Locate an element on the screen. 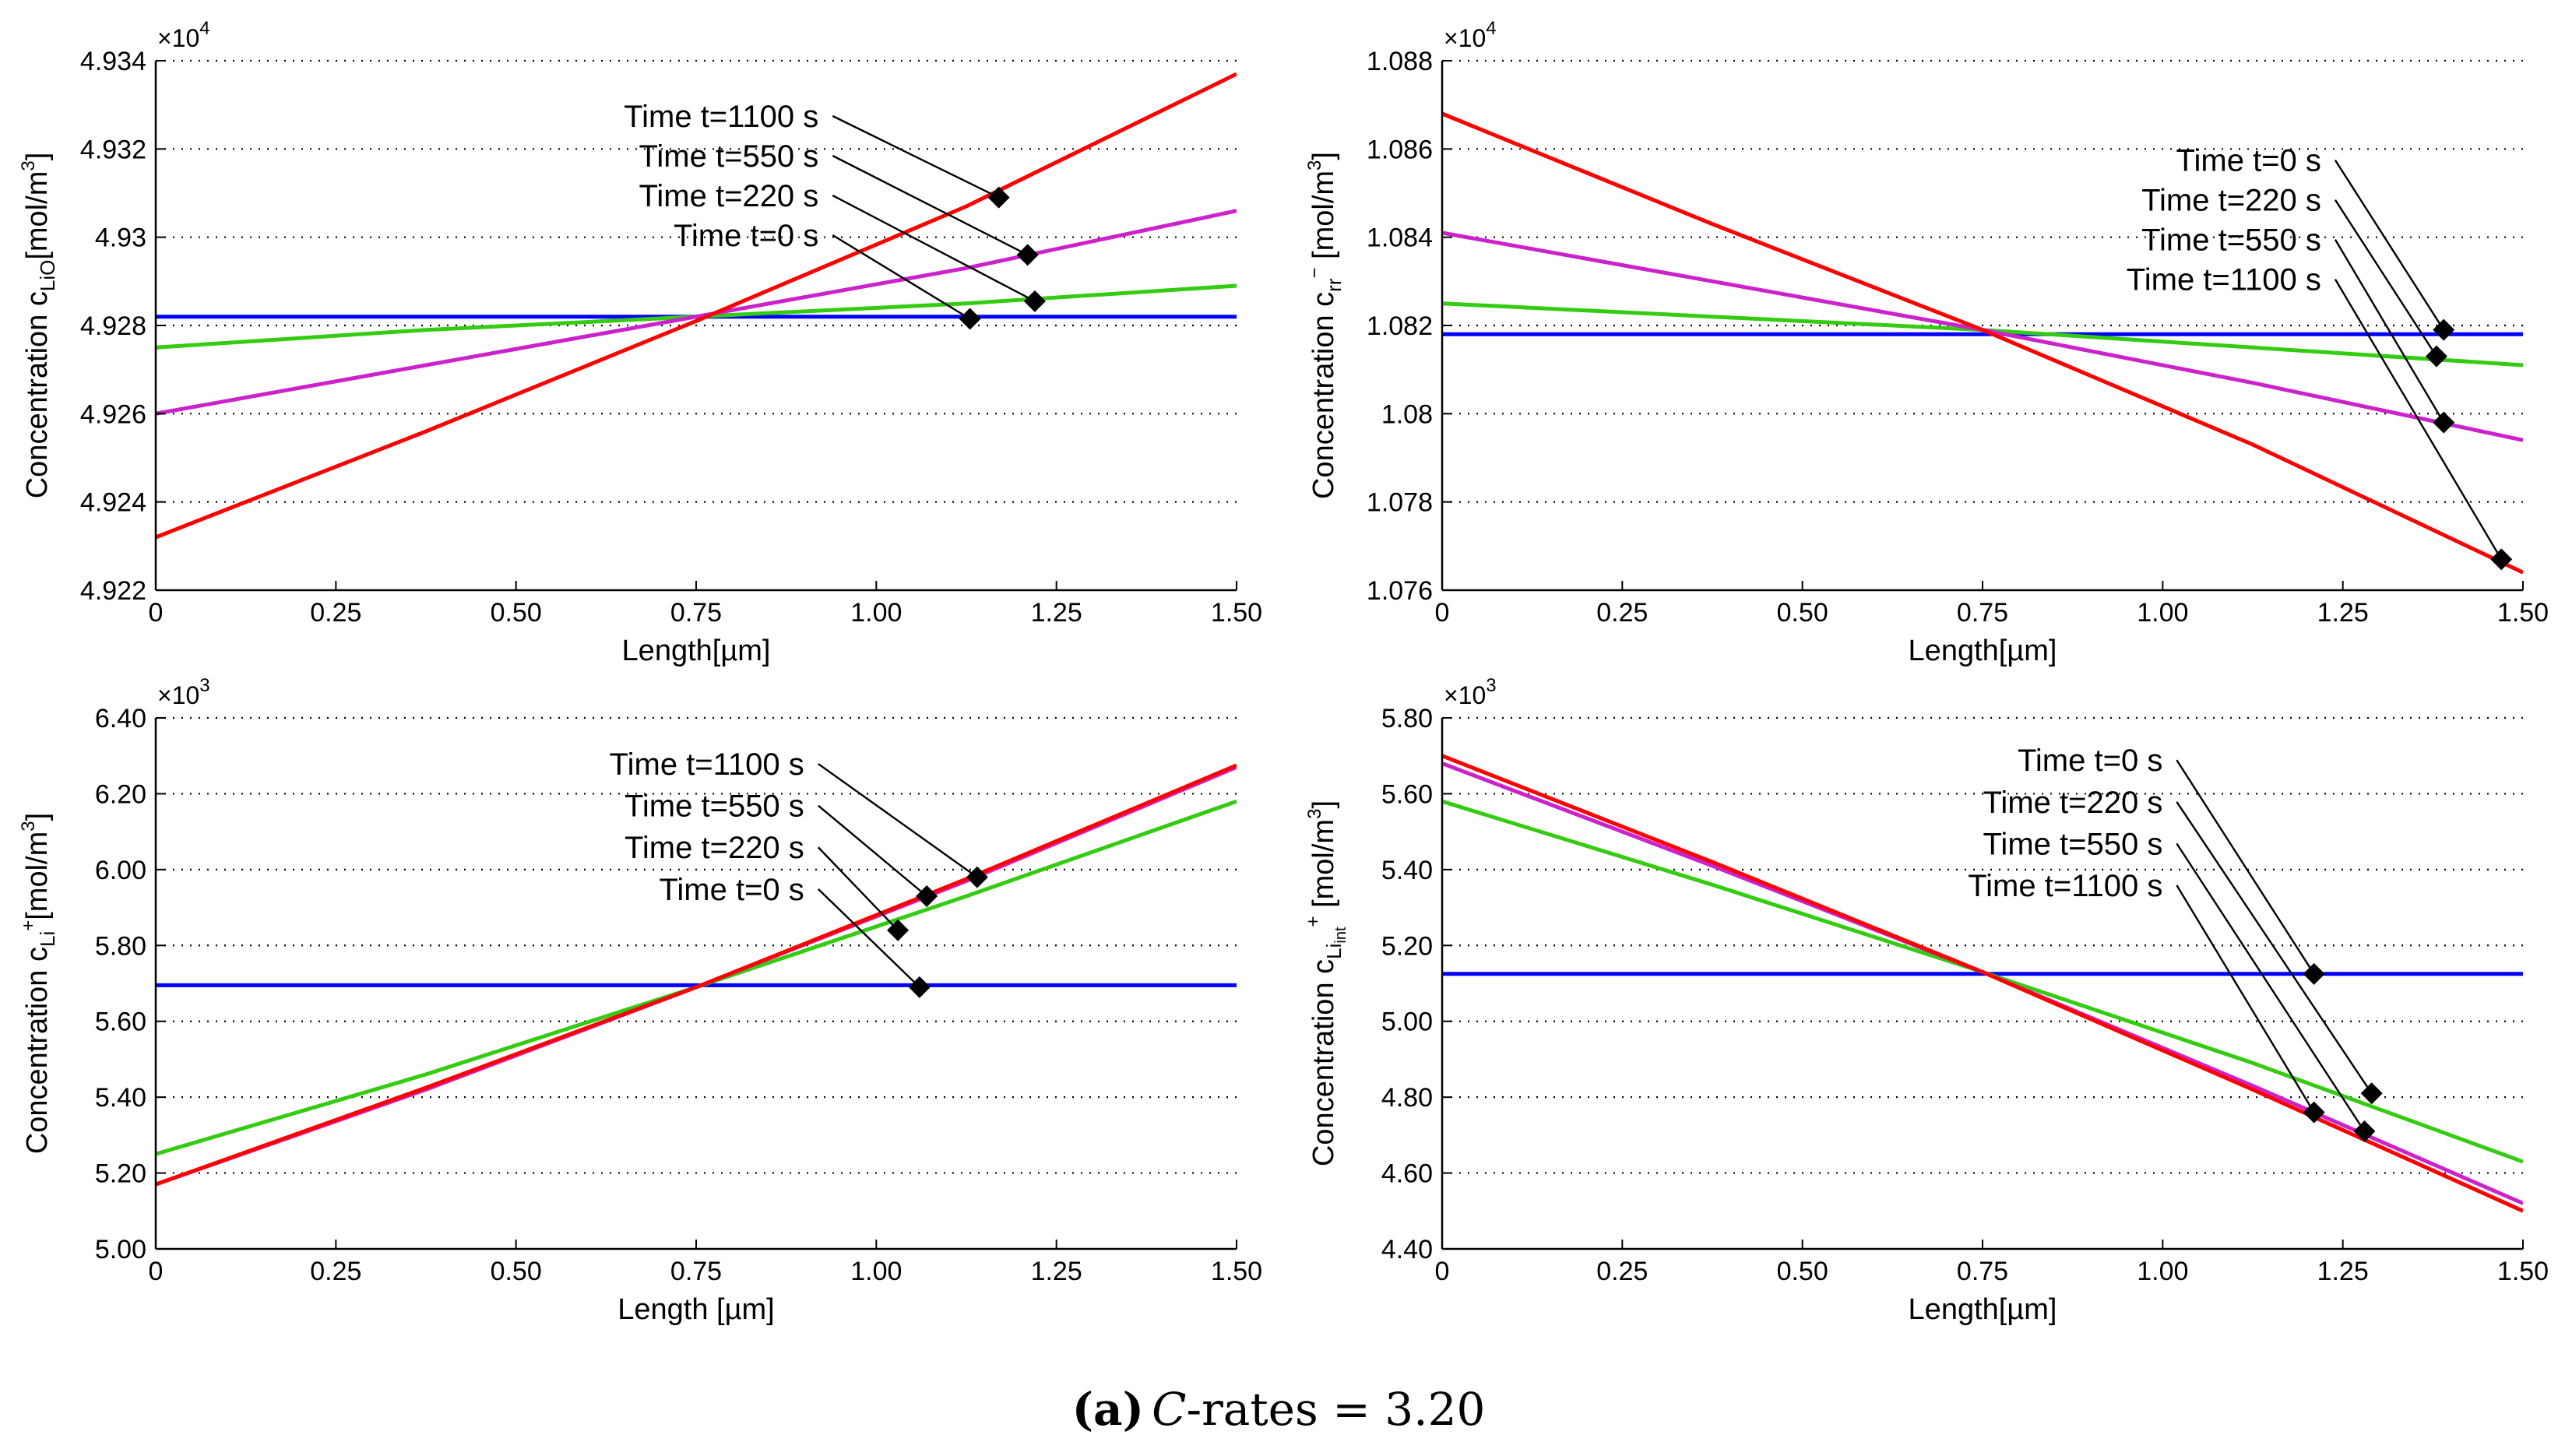  y-tick-label: 5.60 is located at coordinates (1407, 794).